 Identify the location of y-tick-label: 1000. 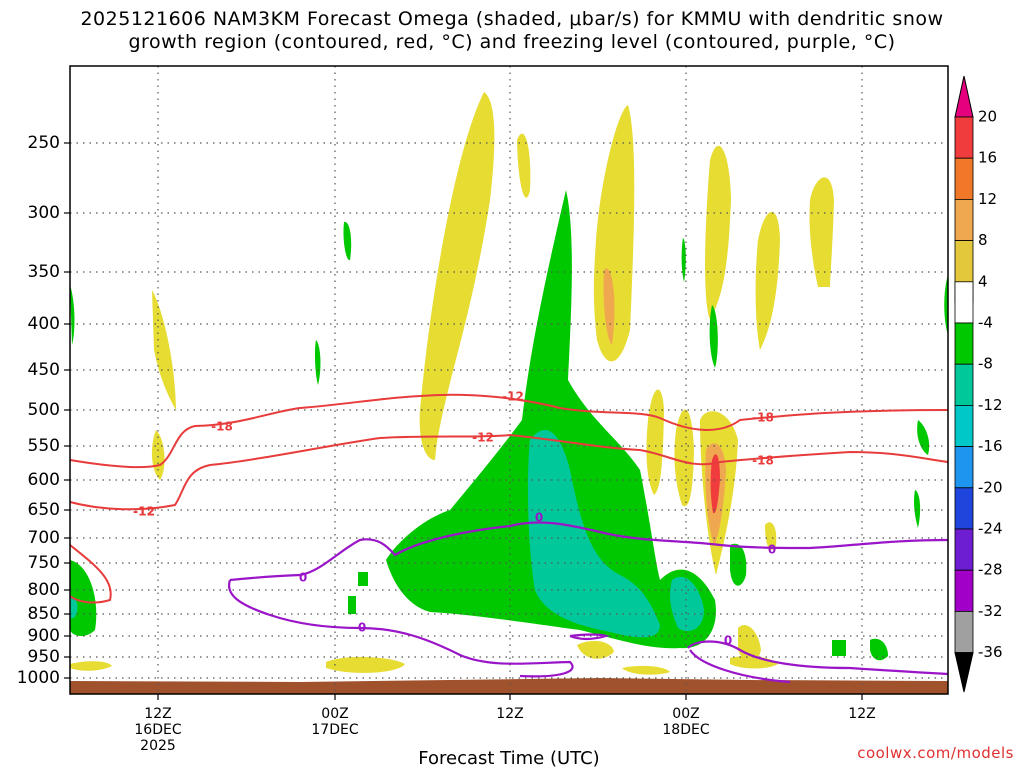
(38, 678).